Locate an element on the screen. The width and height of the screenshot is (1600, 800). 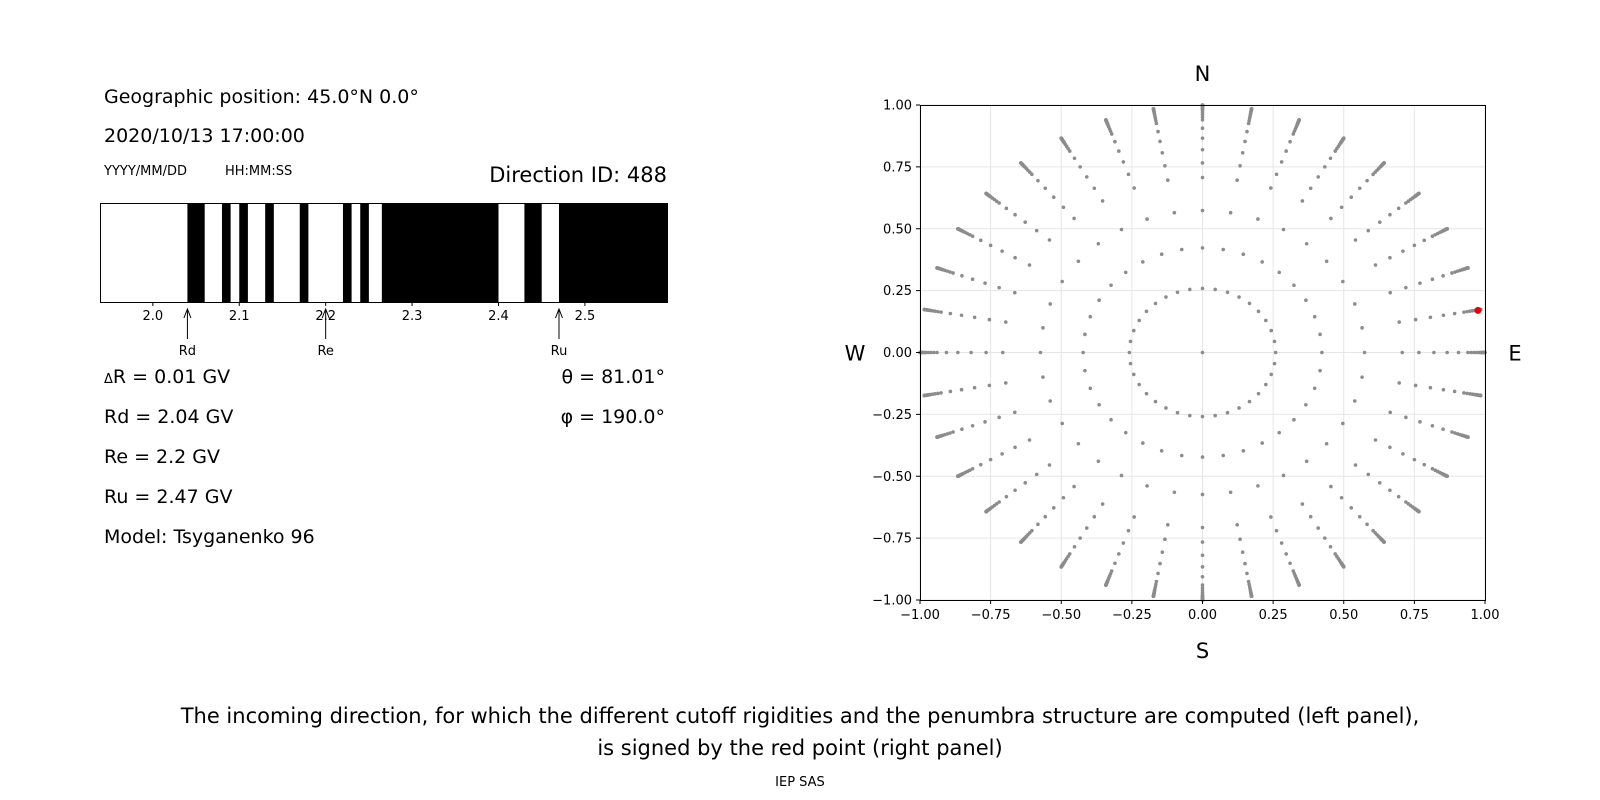
sky-x-tick-label: 0.50 is located at coordinates (1343, 615).